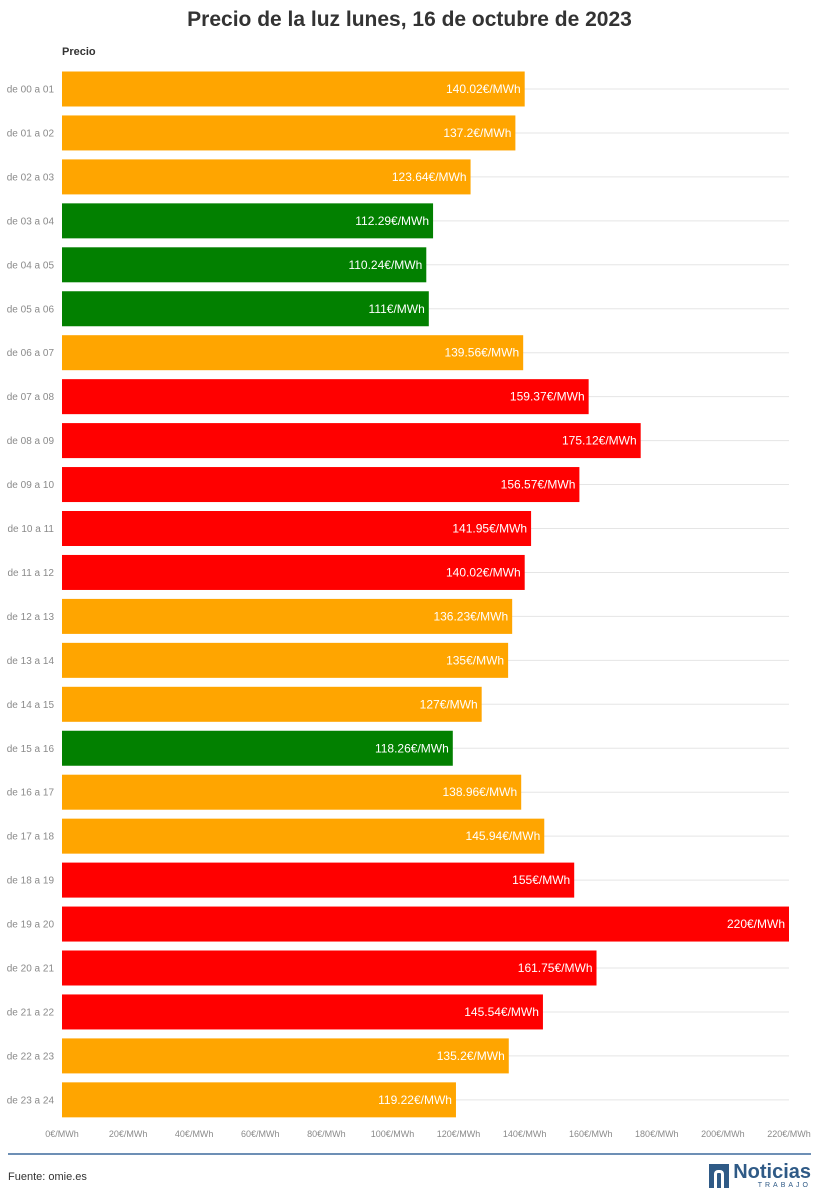 This screenshot has height=1200, width=819. What do you see at coordinates (30, 573) in the screenshot?
I see `category-label: de 11 a 12` at bounding box center [30, 573].